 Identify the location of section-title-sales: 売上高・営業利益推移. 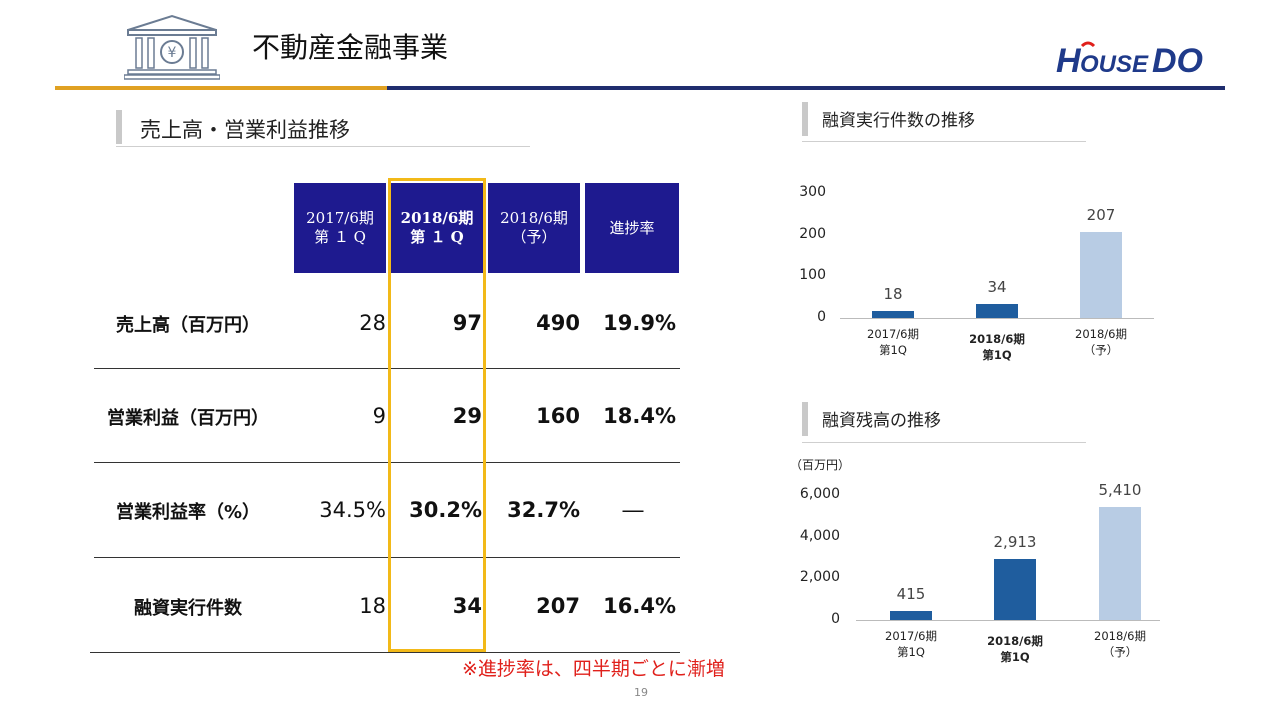
(245, 130).